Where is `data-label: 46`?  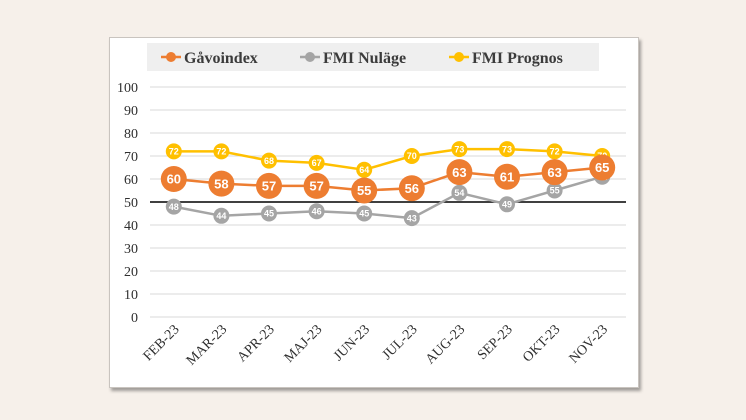 data-label: 46 is located at coordinates (317, 211).